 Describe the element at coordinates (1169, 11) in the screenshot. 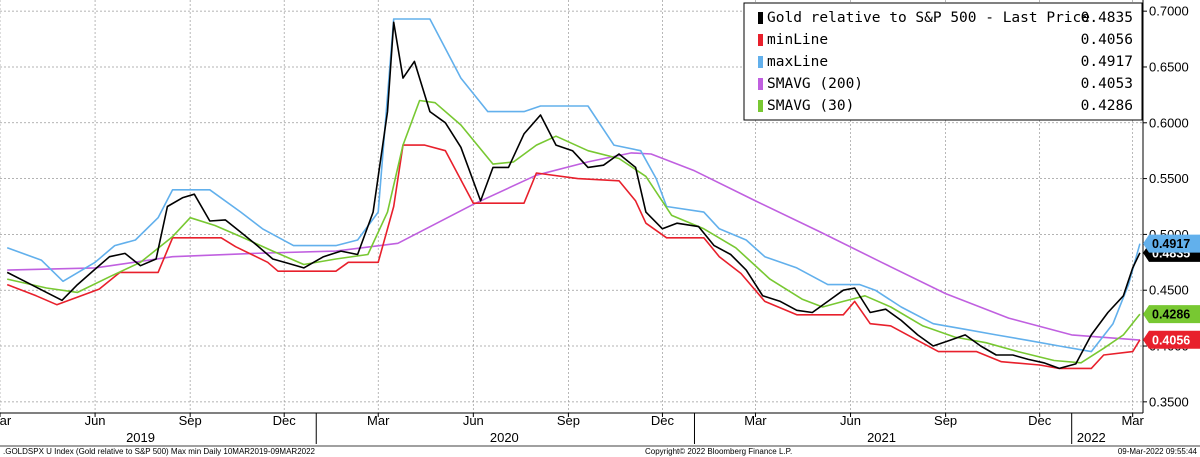

I see `y-tick-label: 0.7000` at that location.